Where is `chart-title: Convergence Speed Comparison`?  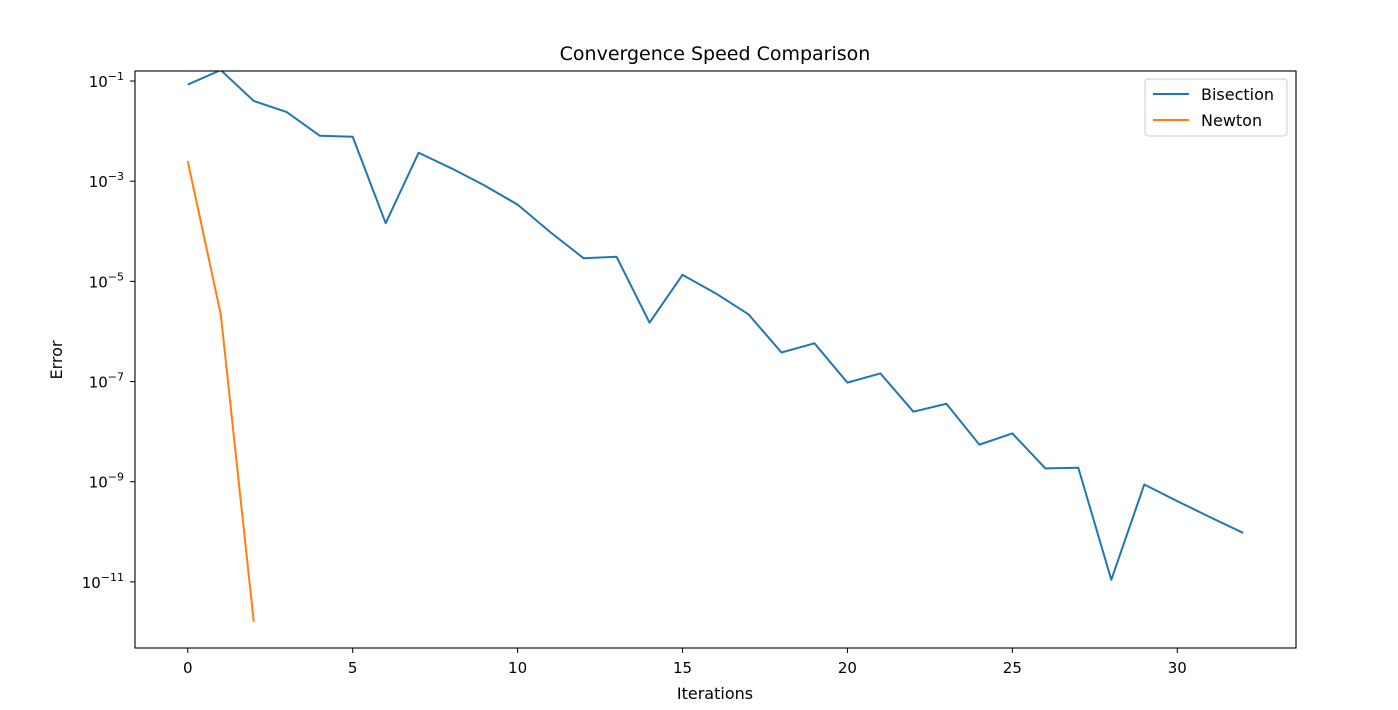
chart-title: Convergence Speed Comparison is located at coordinates (715, 54).